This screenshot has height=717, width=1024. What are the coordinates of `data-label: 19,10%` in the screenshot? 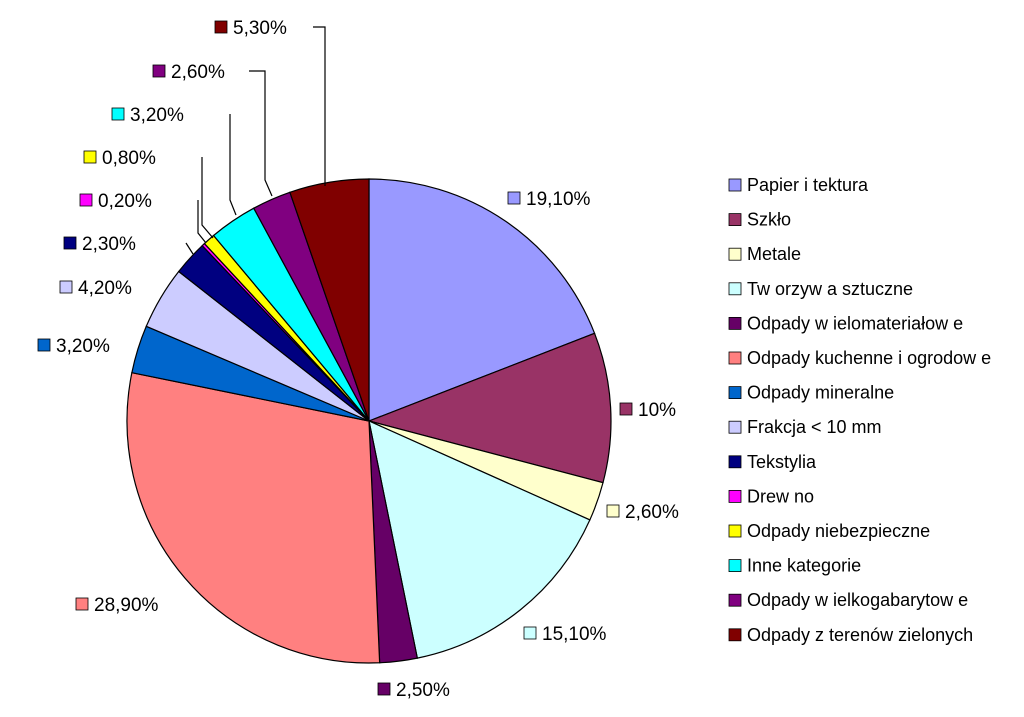 It's located at (558, 199).